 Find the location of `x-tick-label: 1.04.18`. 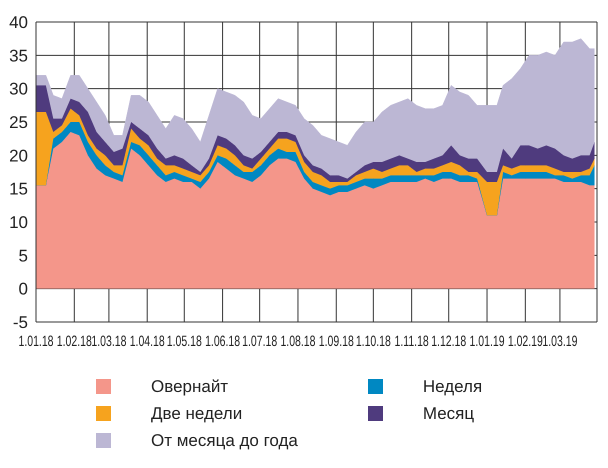

x-tick-label: 1.04.18 is located at coordinates (147, 341).